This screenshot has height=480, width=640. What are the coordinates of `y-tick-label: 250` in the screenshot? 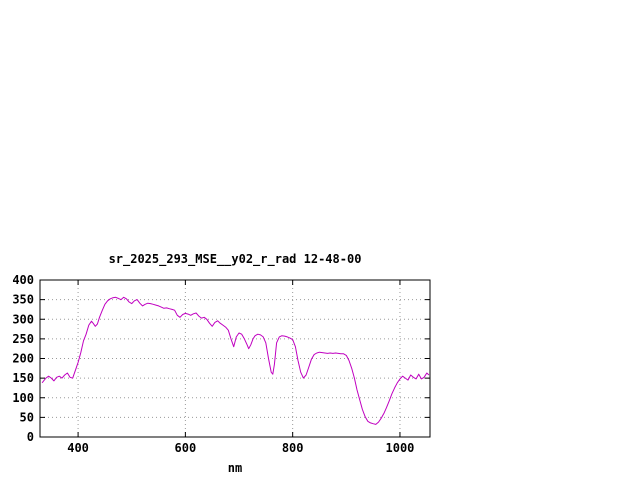 It's located at (23, 339).